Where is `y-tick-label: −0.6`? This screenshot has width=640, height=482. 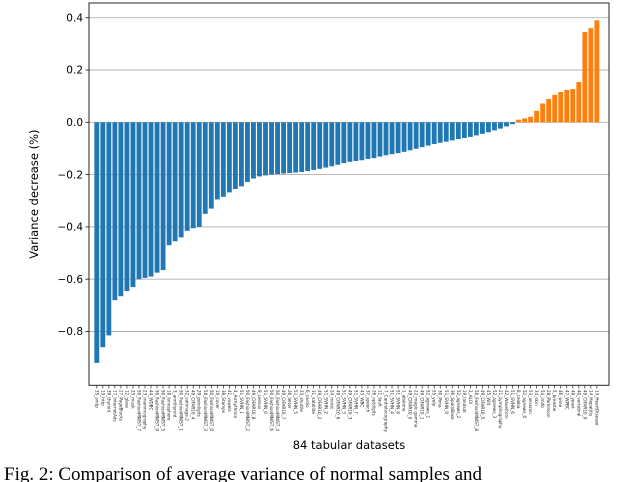 y-tick-label: −0.6 is located at coordinates (71, 280).